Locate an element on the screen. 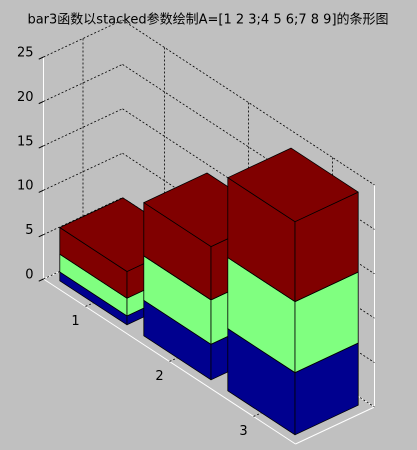 The height and width of the screenshot is (450, 417). y-tick-label: 2 is located at coordinates (159, 376).